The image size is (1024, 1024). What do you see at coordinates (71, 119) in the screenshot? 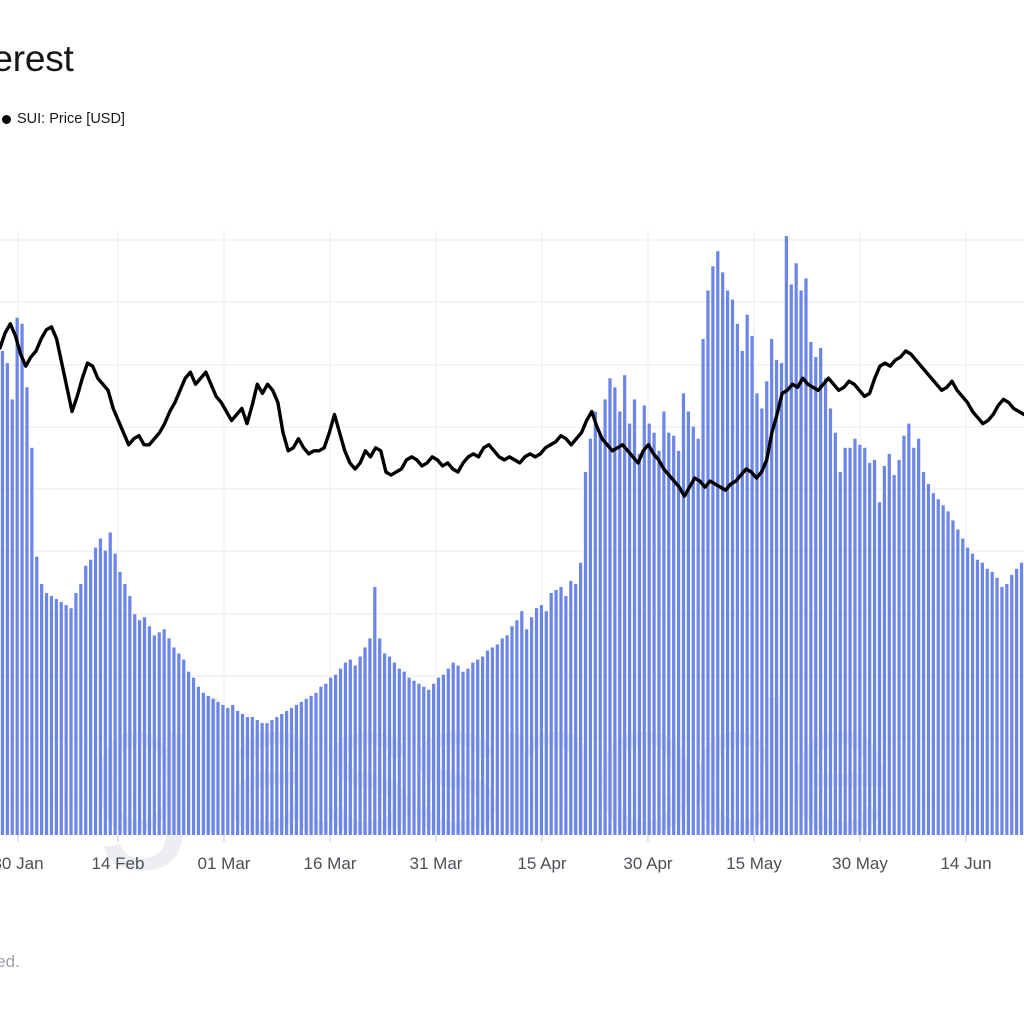
I see `legend-item-label: SUI: Price [USD]` at bounding box center [71, 119].